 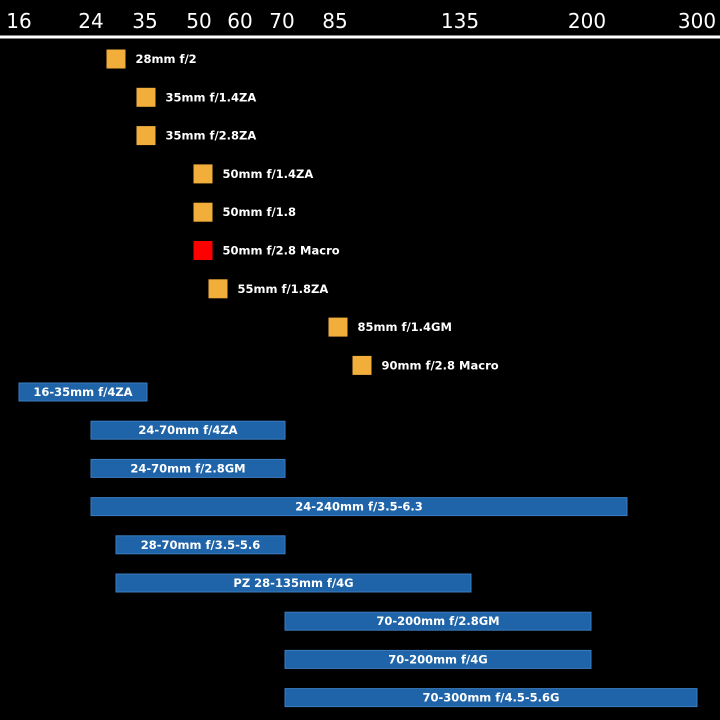 I want to click on axis-tick-label: 24, so click(x=90, y=21).